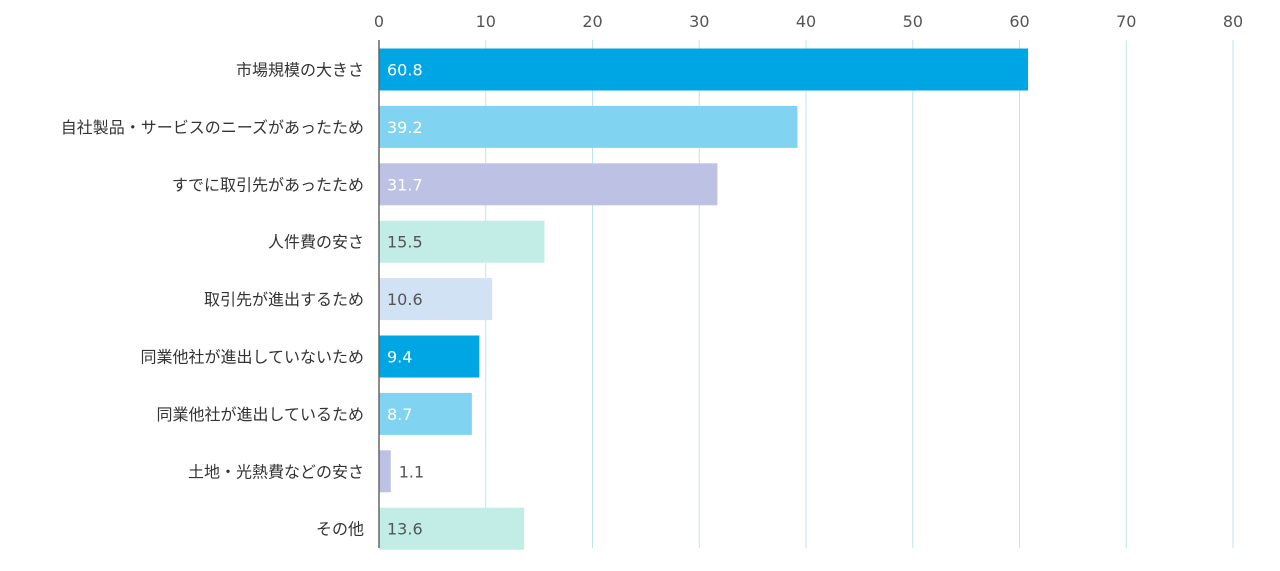 The height and width of the screenshot is (571, 1280). I want to click on category-label-3: 人件費の安さ, so click(316, 242).